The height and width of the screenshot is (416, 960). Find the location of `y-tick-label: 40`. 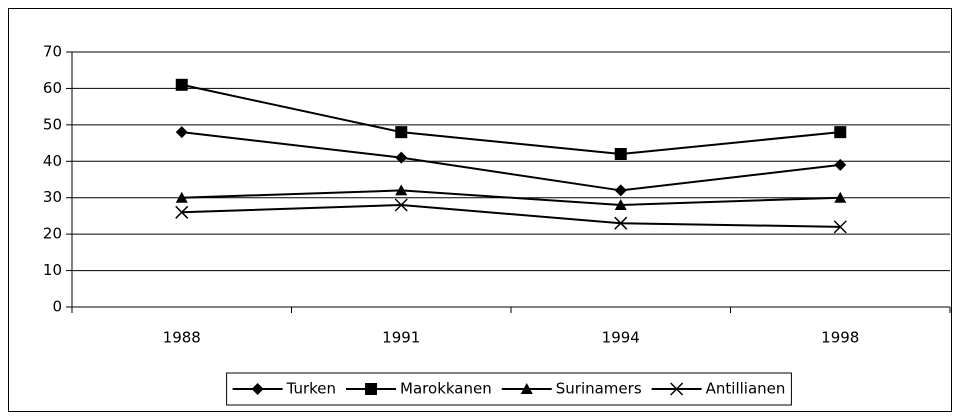

y-tick-label: 40 is located at coordinates (52, 161).